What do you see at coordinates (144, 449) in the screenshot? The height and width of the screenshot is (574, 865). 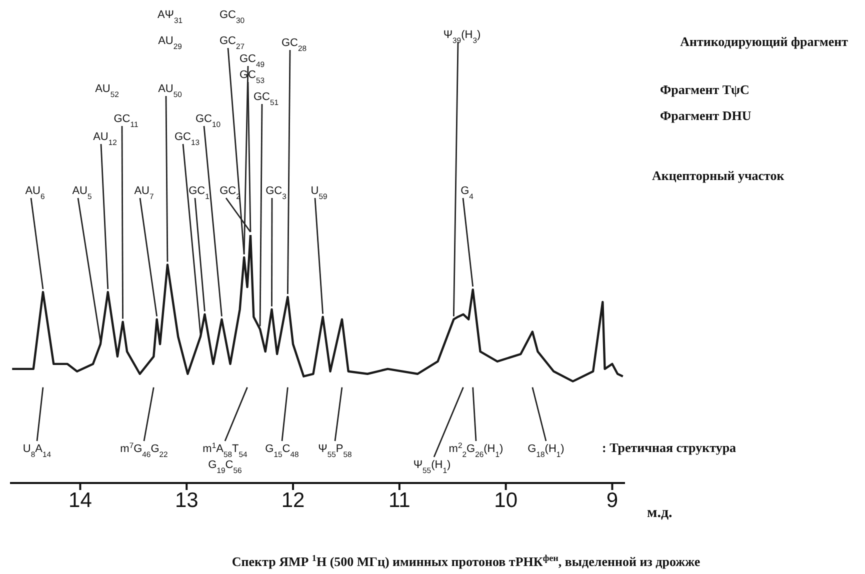 I see `annotation: m$^{7}$G$_{46}$G$_{22}$` at bounding box center [144, 449].